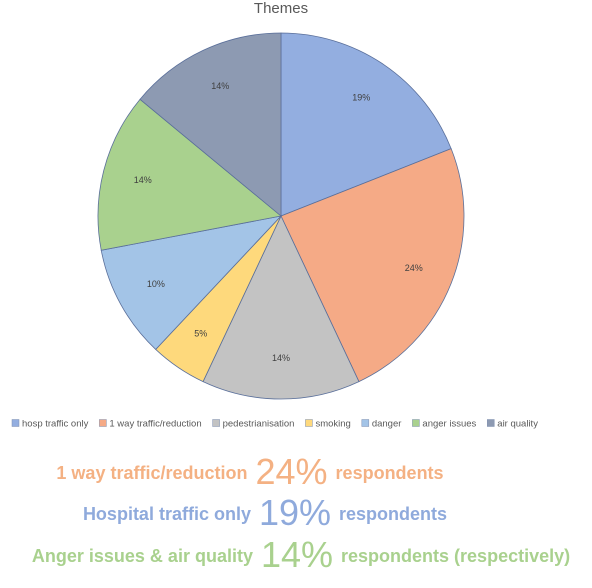  Describe the element at coordinates (155, 424) in the screenshot. I see `legend-label: 1 way traffic/reduction` at that location.